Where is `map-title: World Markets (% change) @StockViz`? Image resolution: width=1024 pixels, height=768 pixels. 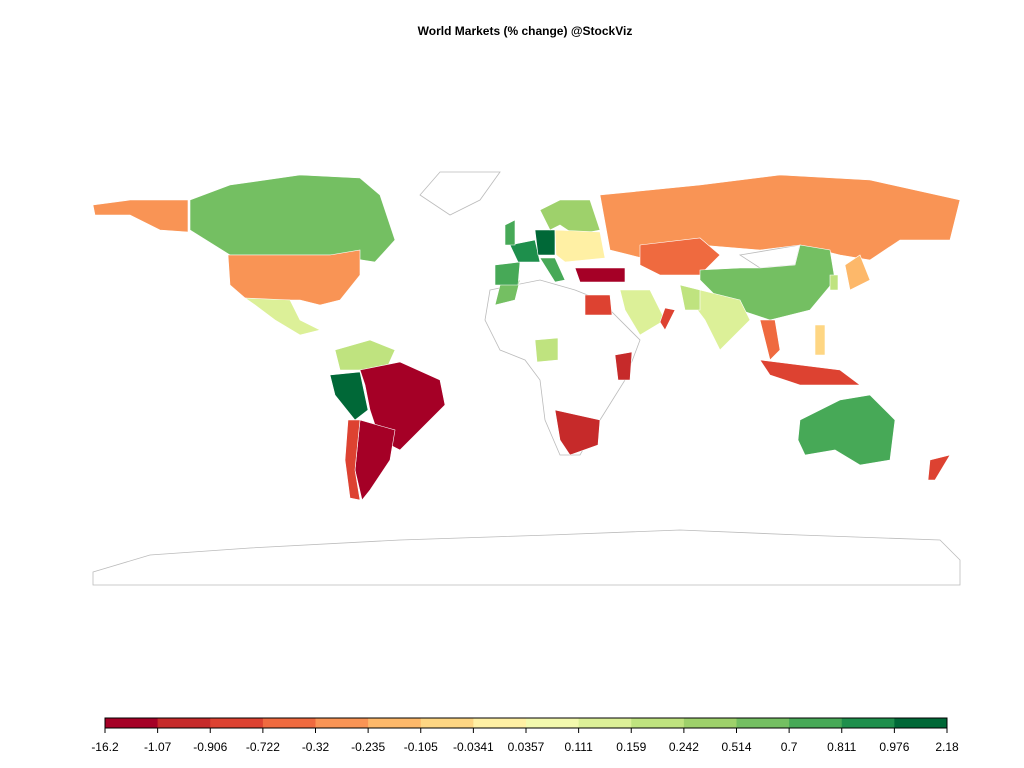 map-title: World Markets (% change) @StockViz is located at coordinates (525, 31).